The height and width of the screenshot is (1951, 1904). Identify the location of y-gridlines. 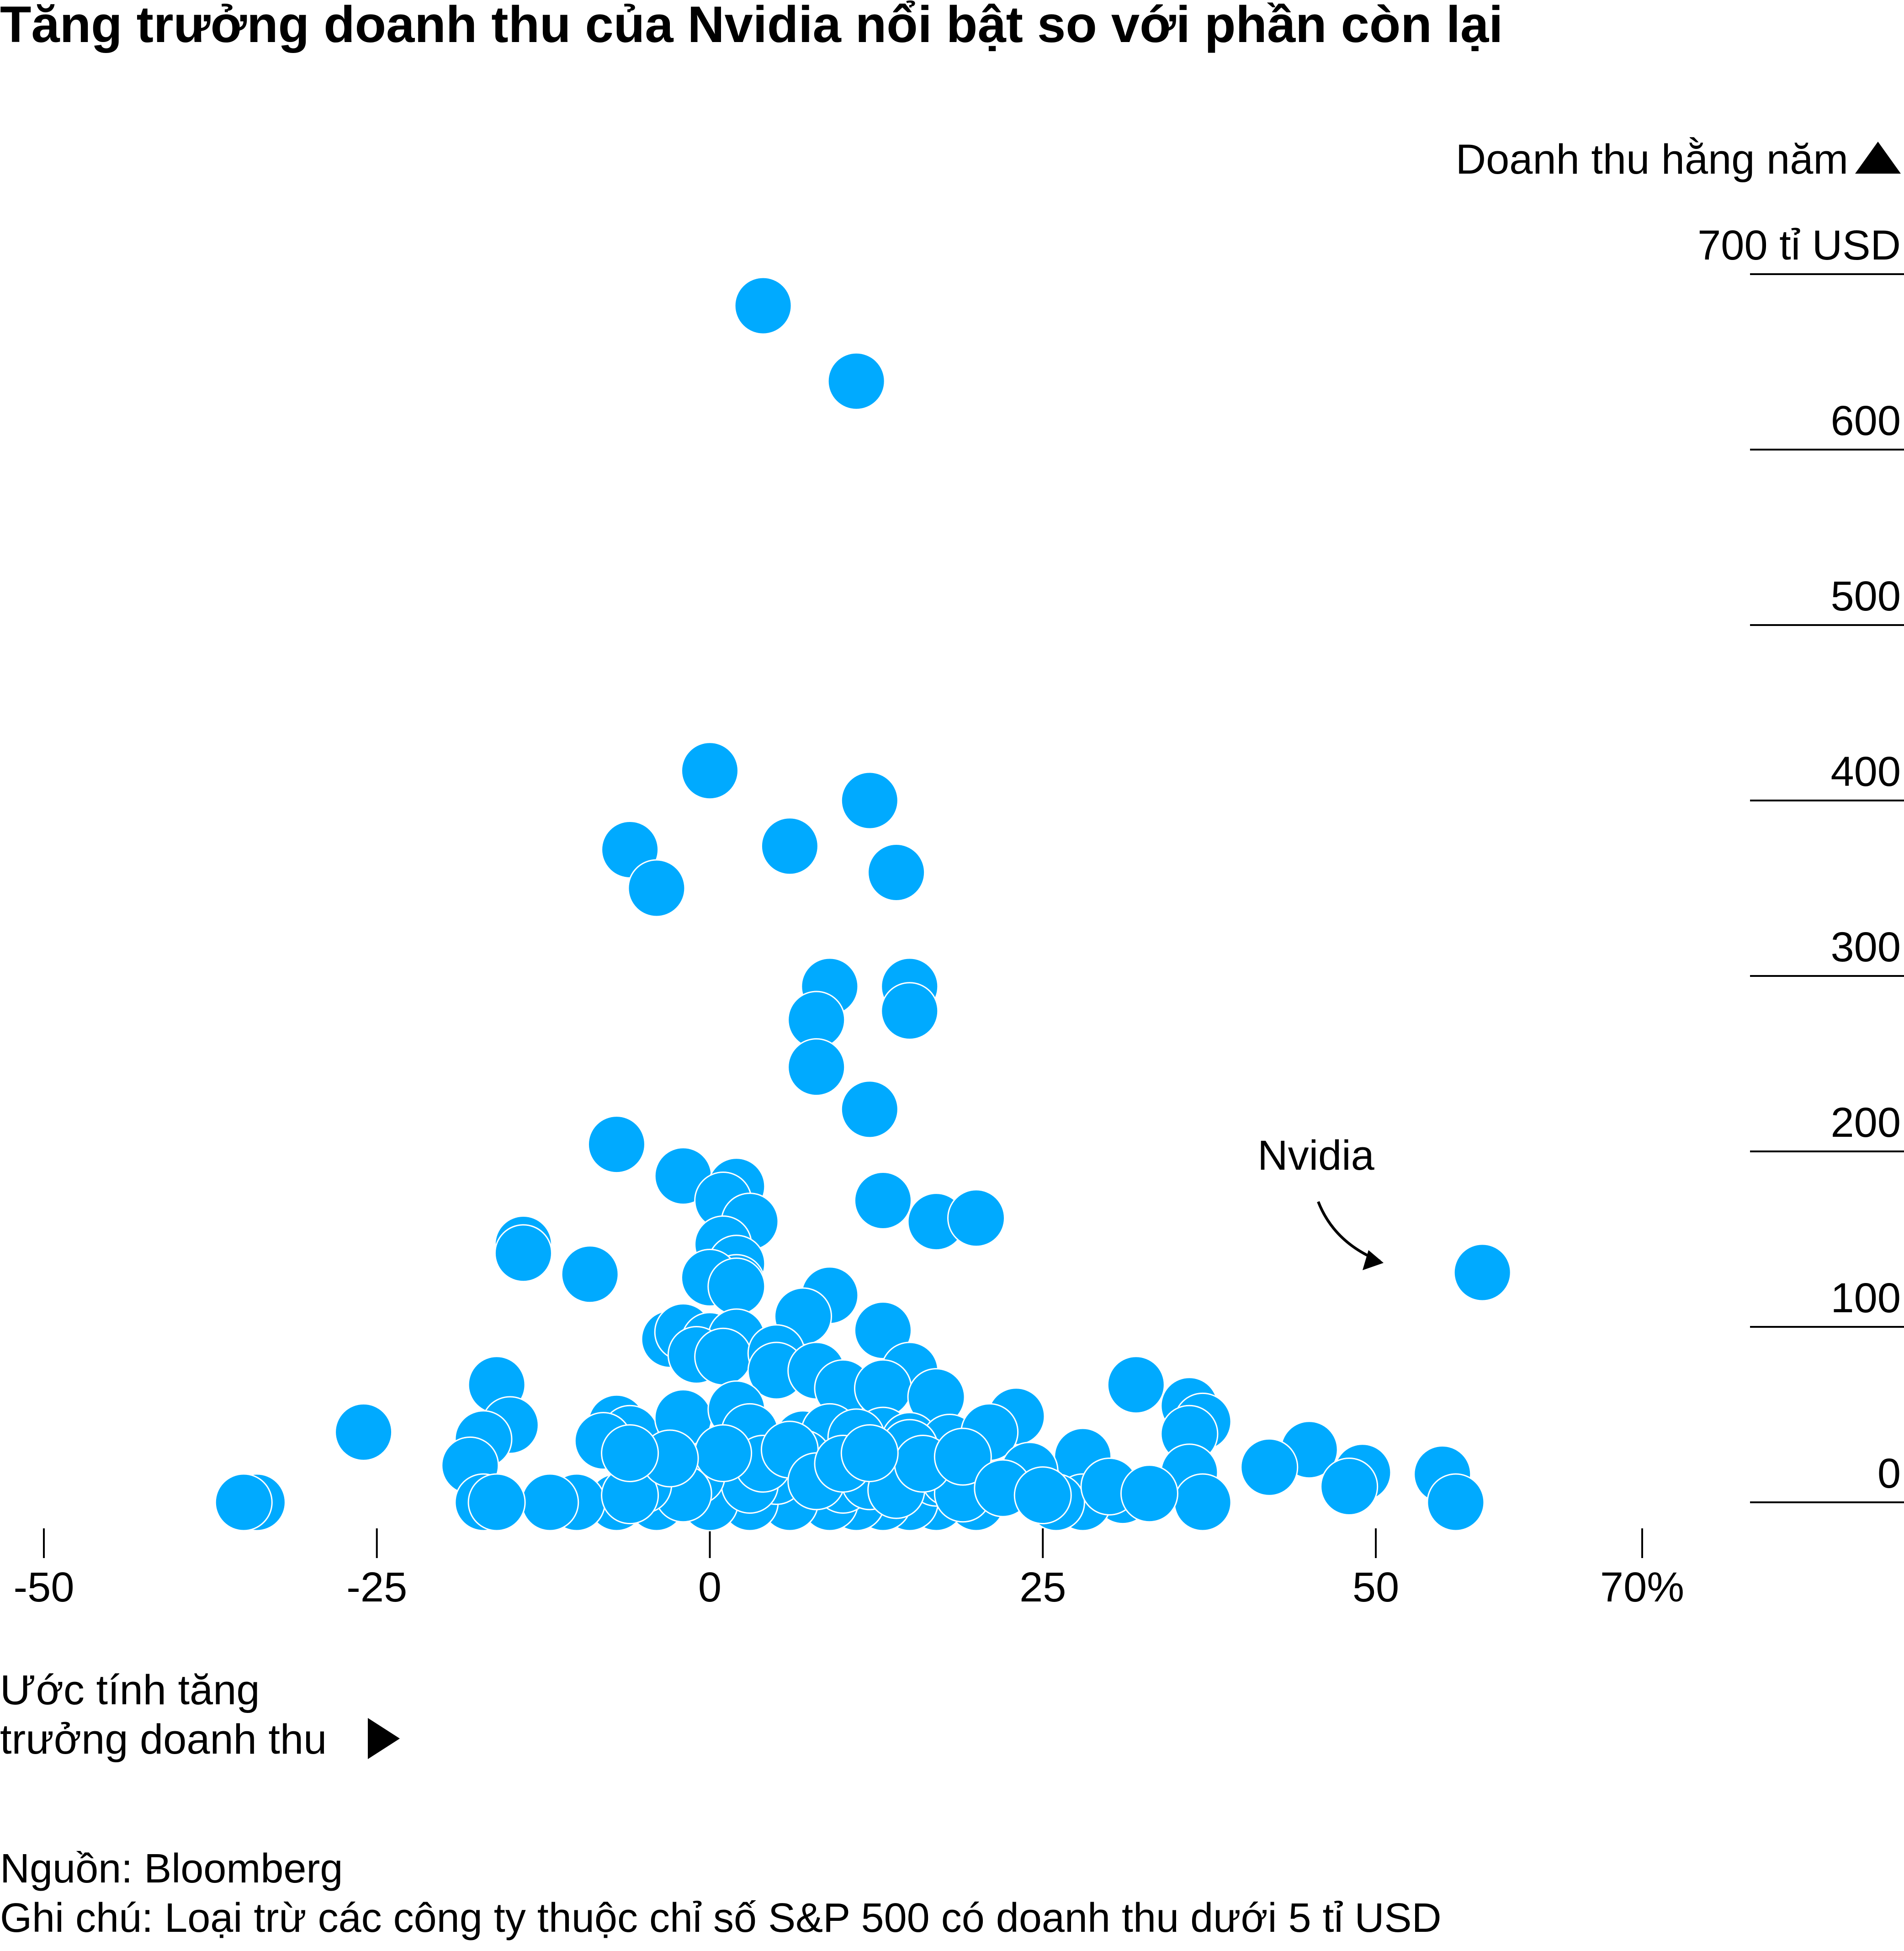
(1827, 888).